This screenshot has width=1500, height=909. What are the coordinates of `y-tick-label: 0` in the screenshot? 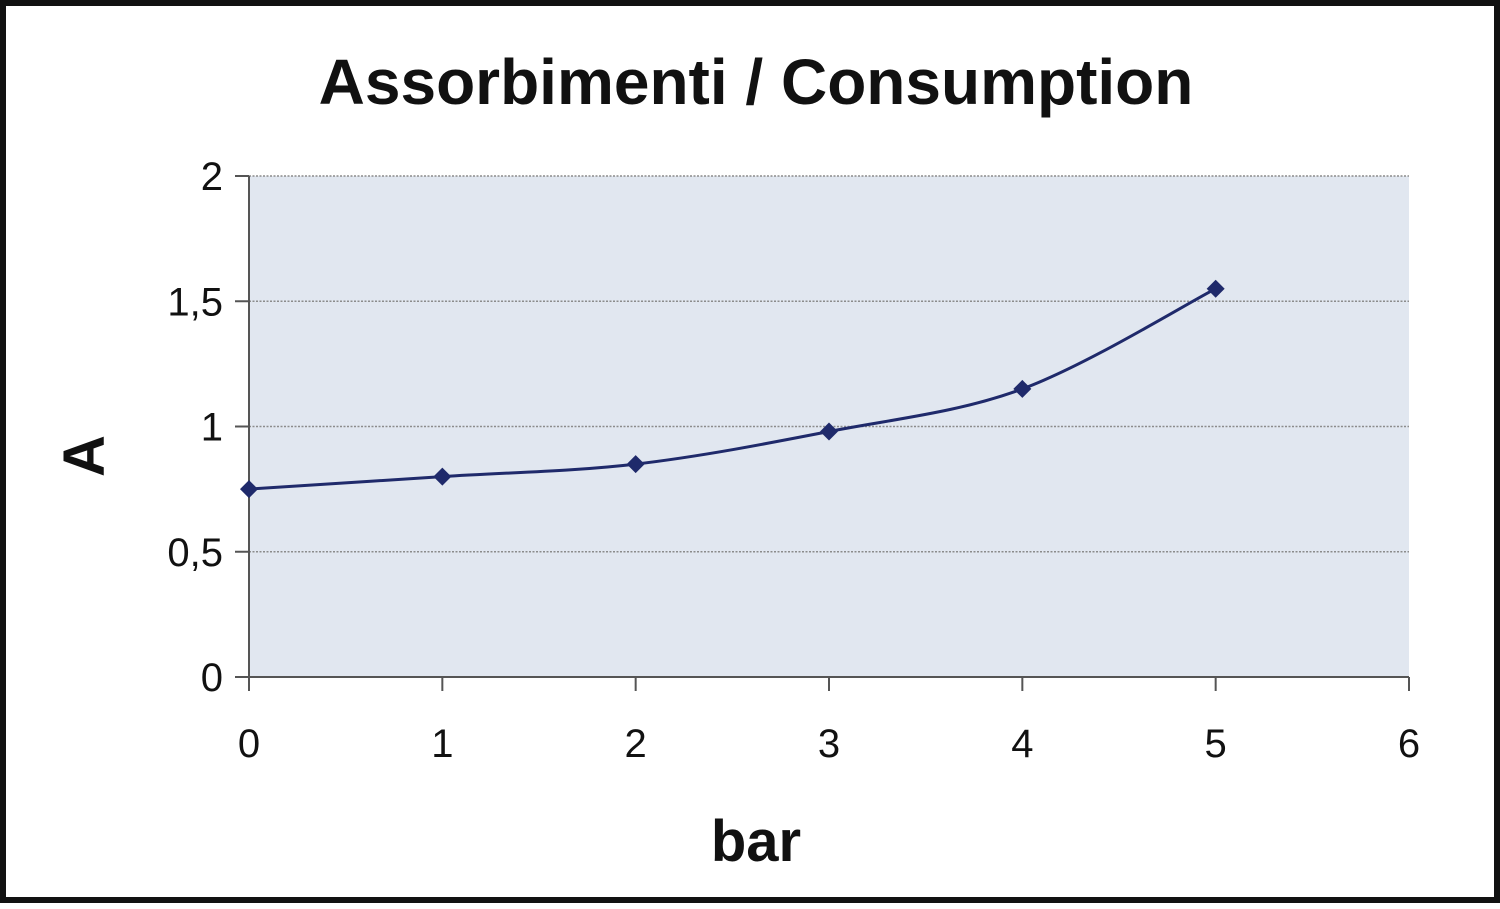 It's located at (212, 678).